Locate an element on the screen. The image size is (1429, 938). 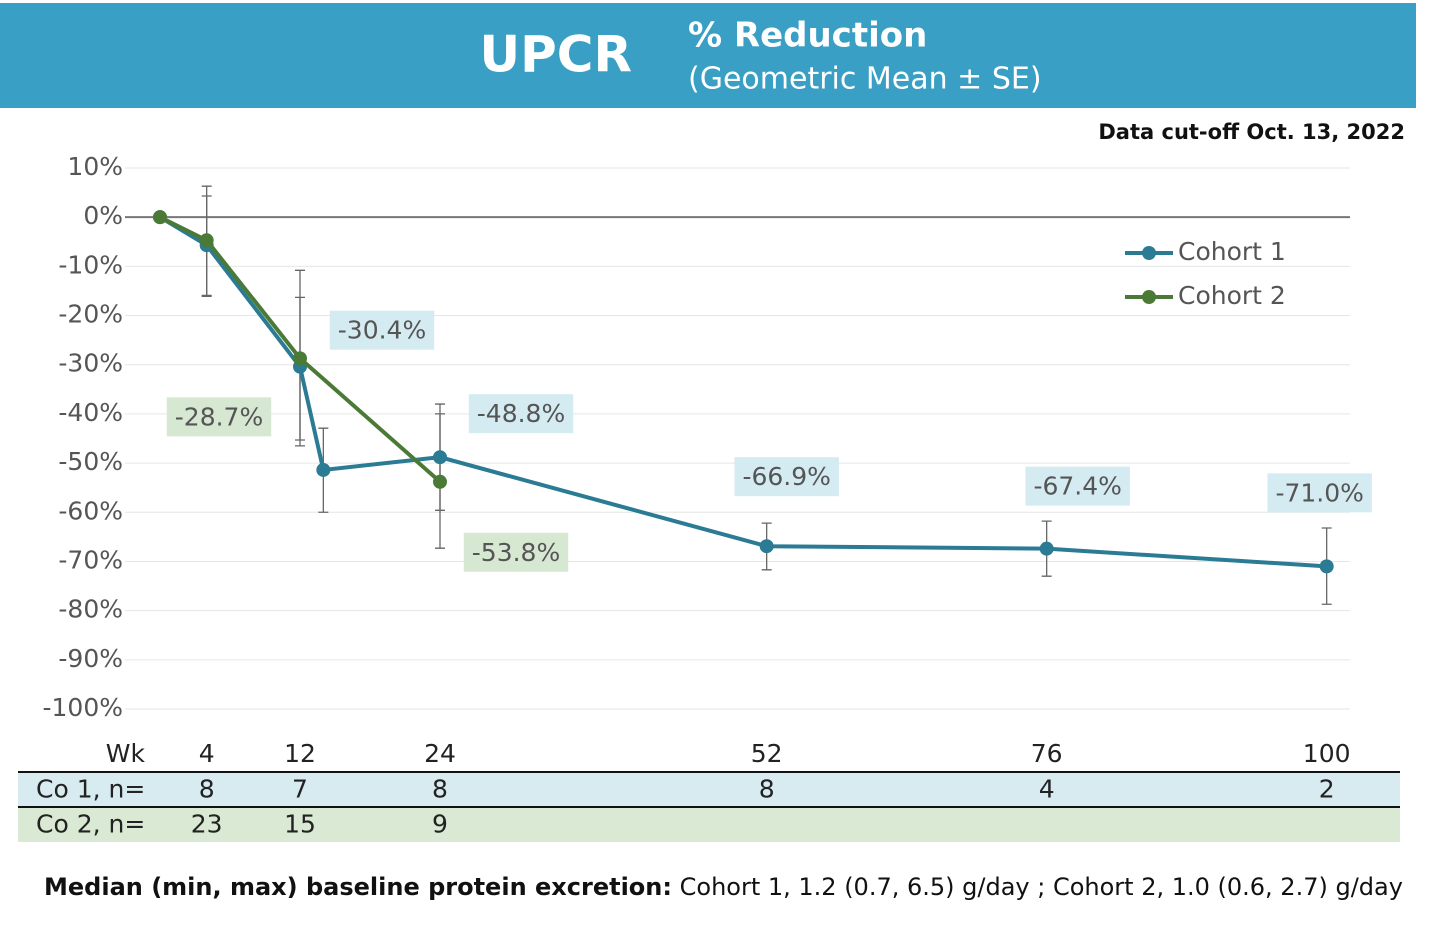
y-tick-label: -50% is located at coordinates (90, 461).